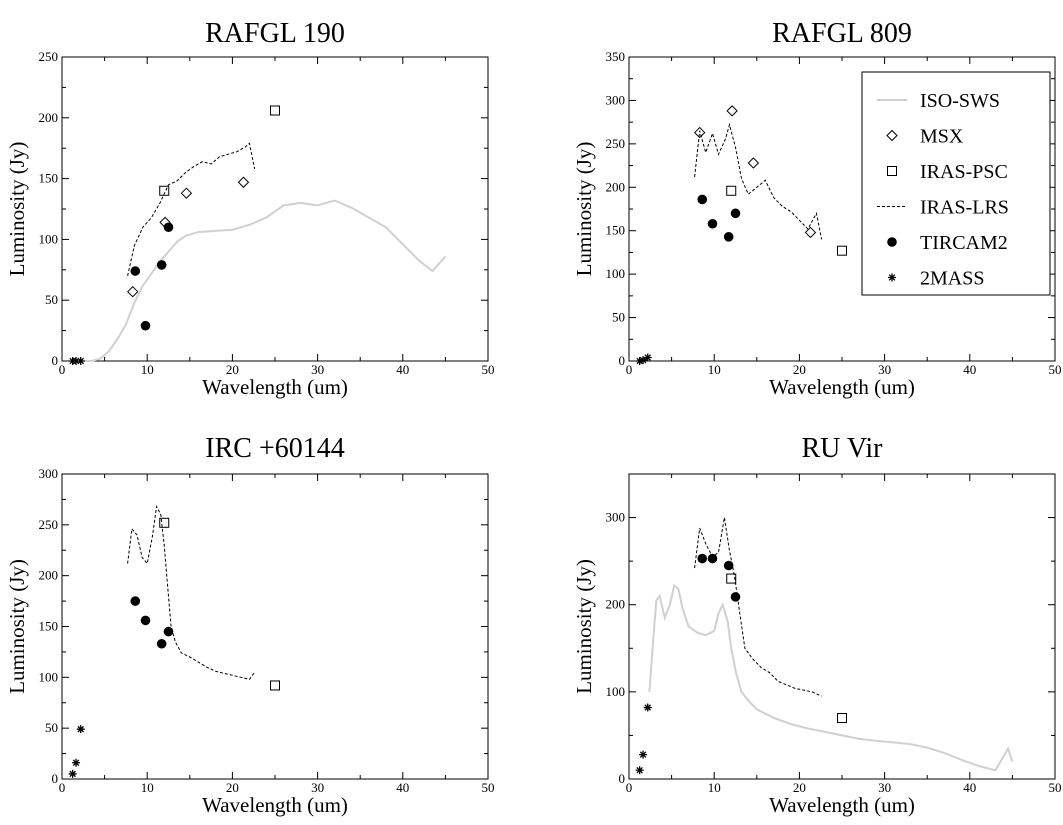 The width and height of the screenshot is (1063, 825). What do you see at coordinates (275, 33) in the screenshot?
I see `chart-title: RAFGL 190` at bounding box center [275, 33].